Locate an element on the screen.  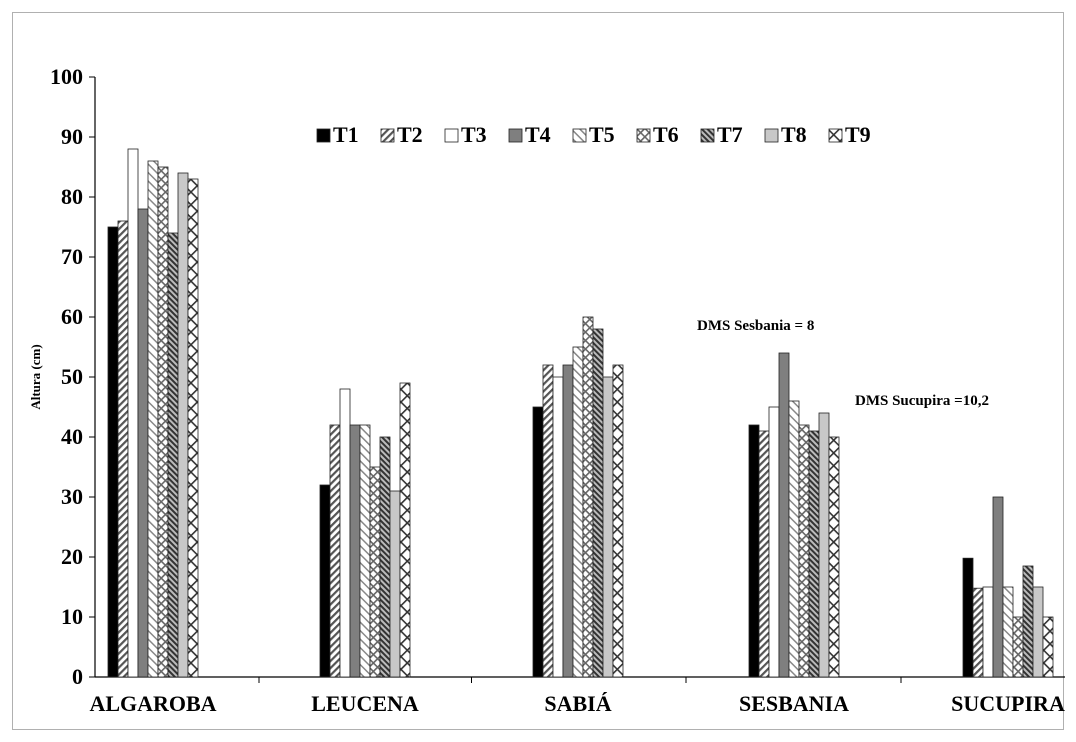
y-tick-label: 50 is located at coordinates (72, 376).